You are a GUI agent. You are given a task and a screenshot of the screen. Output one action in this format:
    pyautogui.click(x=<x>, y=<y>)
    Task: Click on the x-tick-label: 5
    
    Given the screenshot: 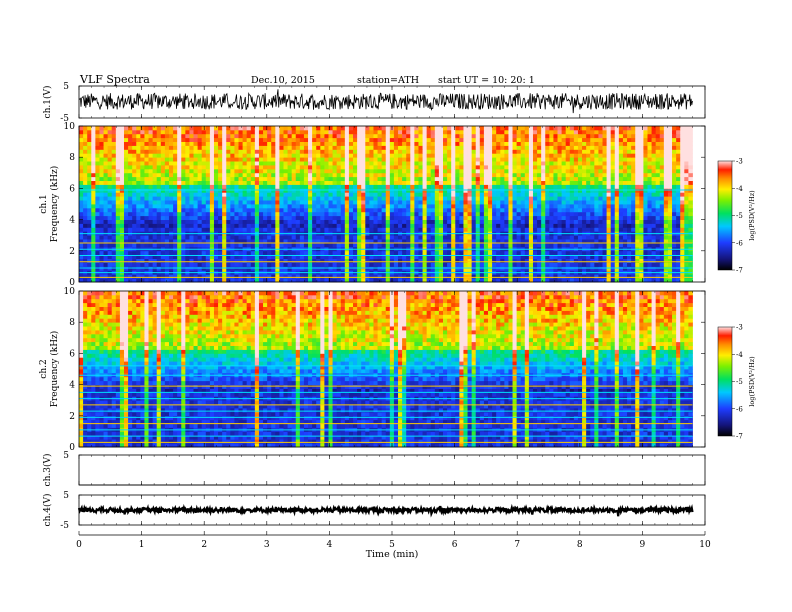 What is the action you would take?
    pyautogui.click(x=392, y=545)
    